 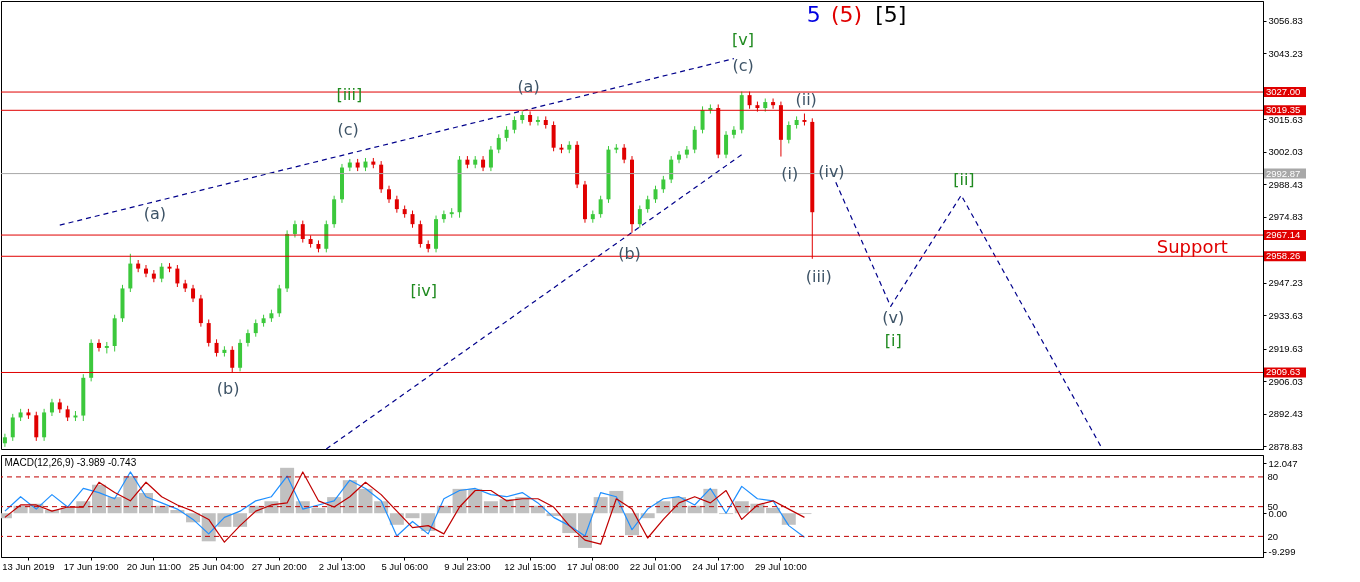 I want to click on ref-line-label: 2967.14, so click(x=1283, y=235).